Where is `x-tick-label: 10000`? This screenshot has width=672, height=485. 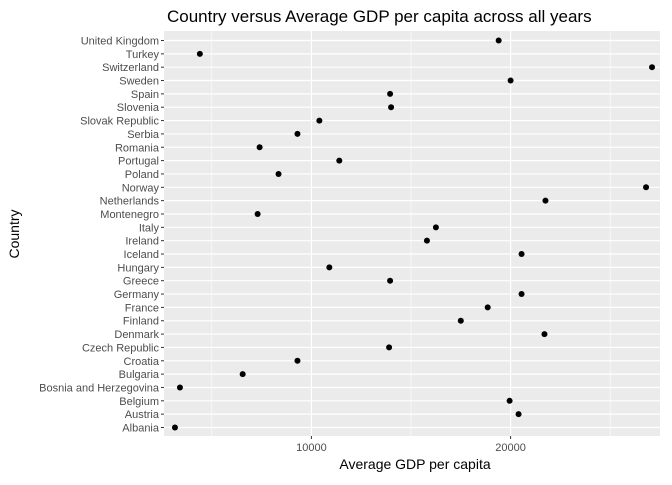
x-tick-label: 10000 is located at coordinates (311, 448).